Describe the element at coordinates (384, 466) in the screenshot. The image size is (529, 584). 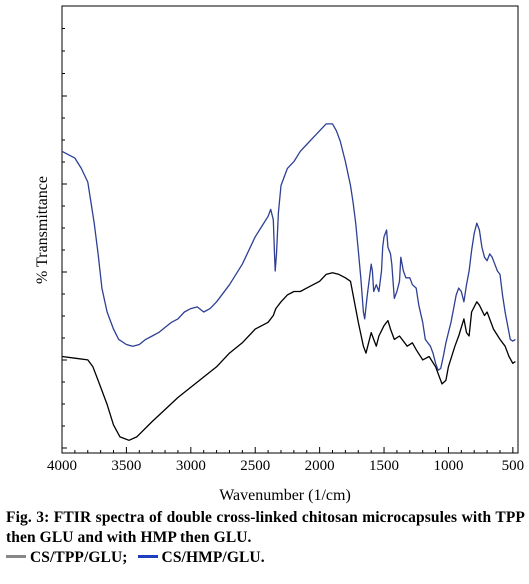
I see `x-tick-label: 1500` at that location.